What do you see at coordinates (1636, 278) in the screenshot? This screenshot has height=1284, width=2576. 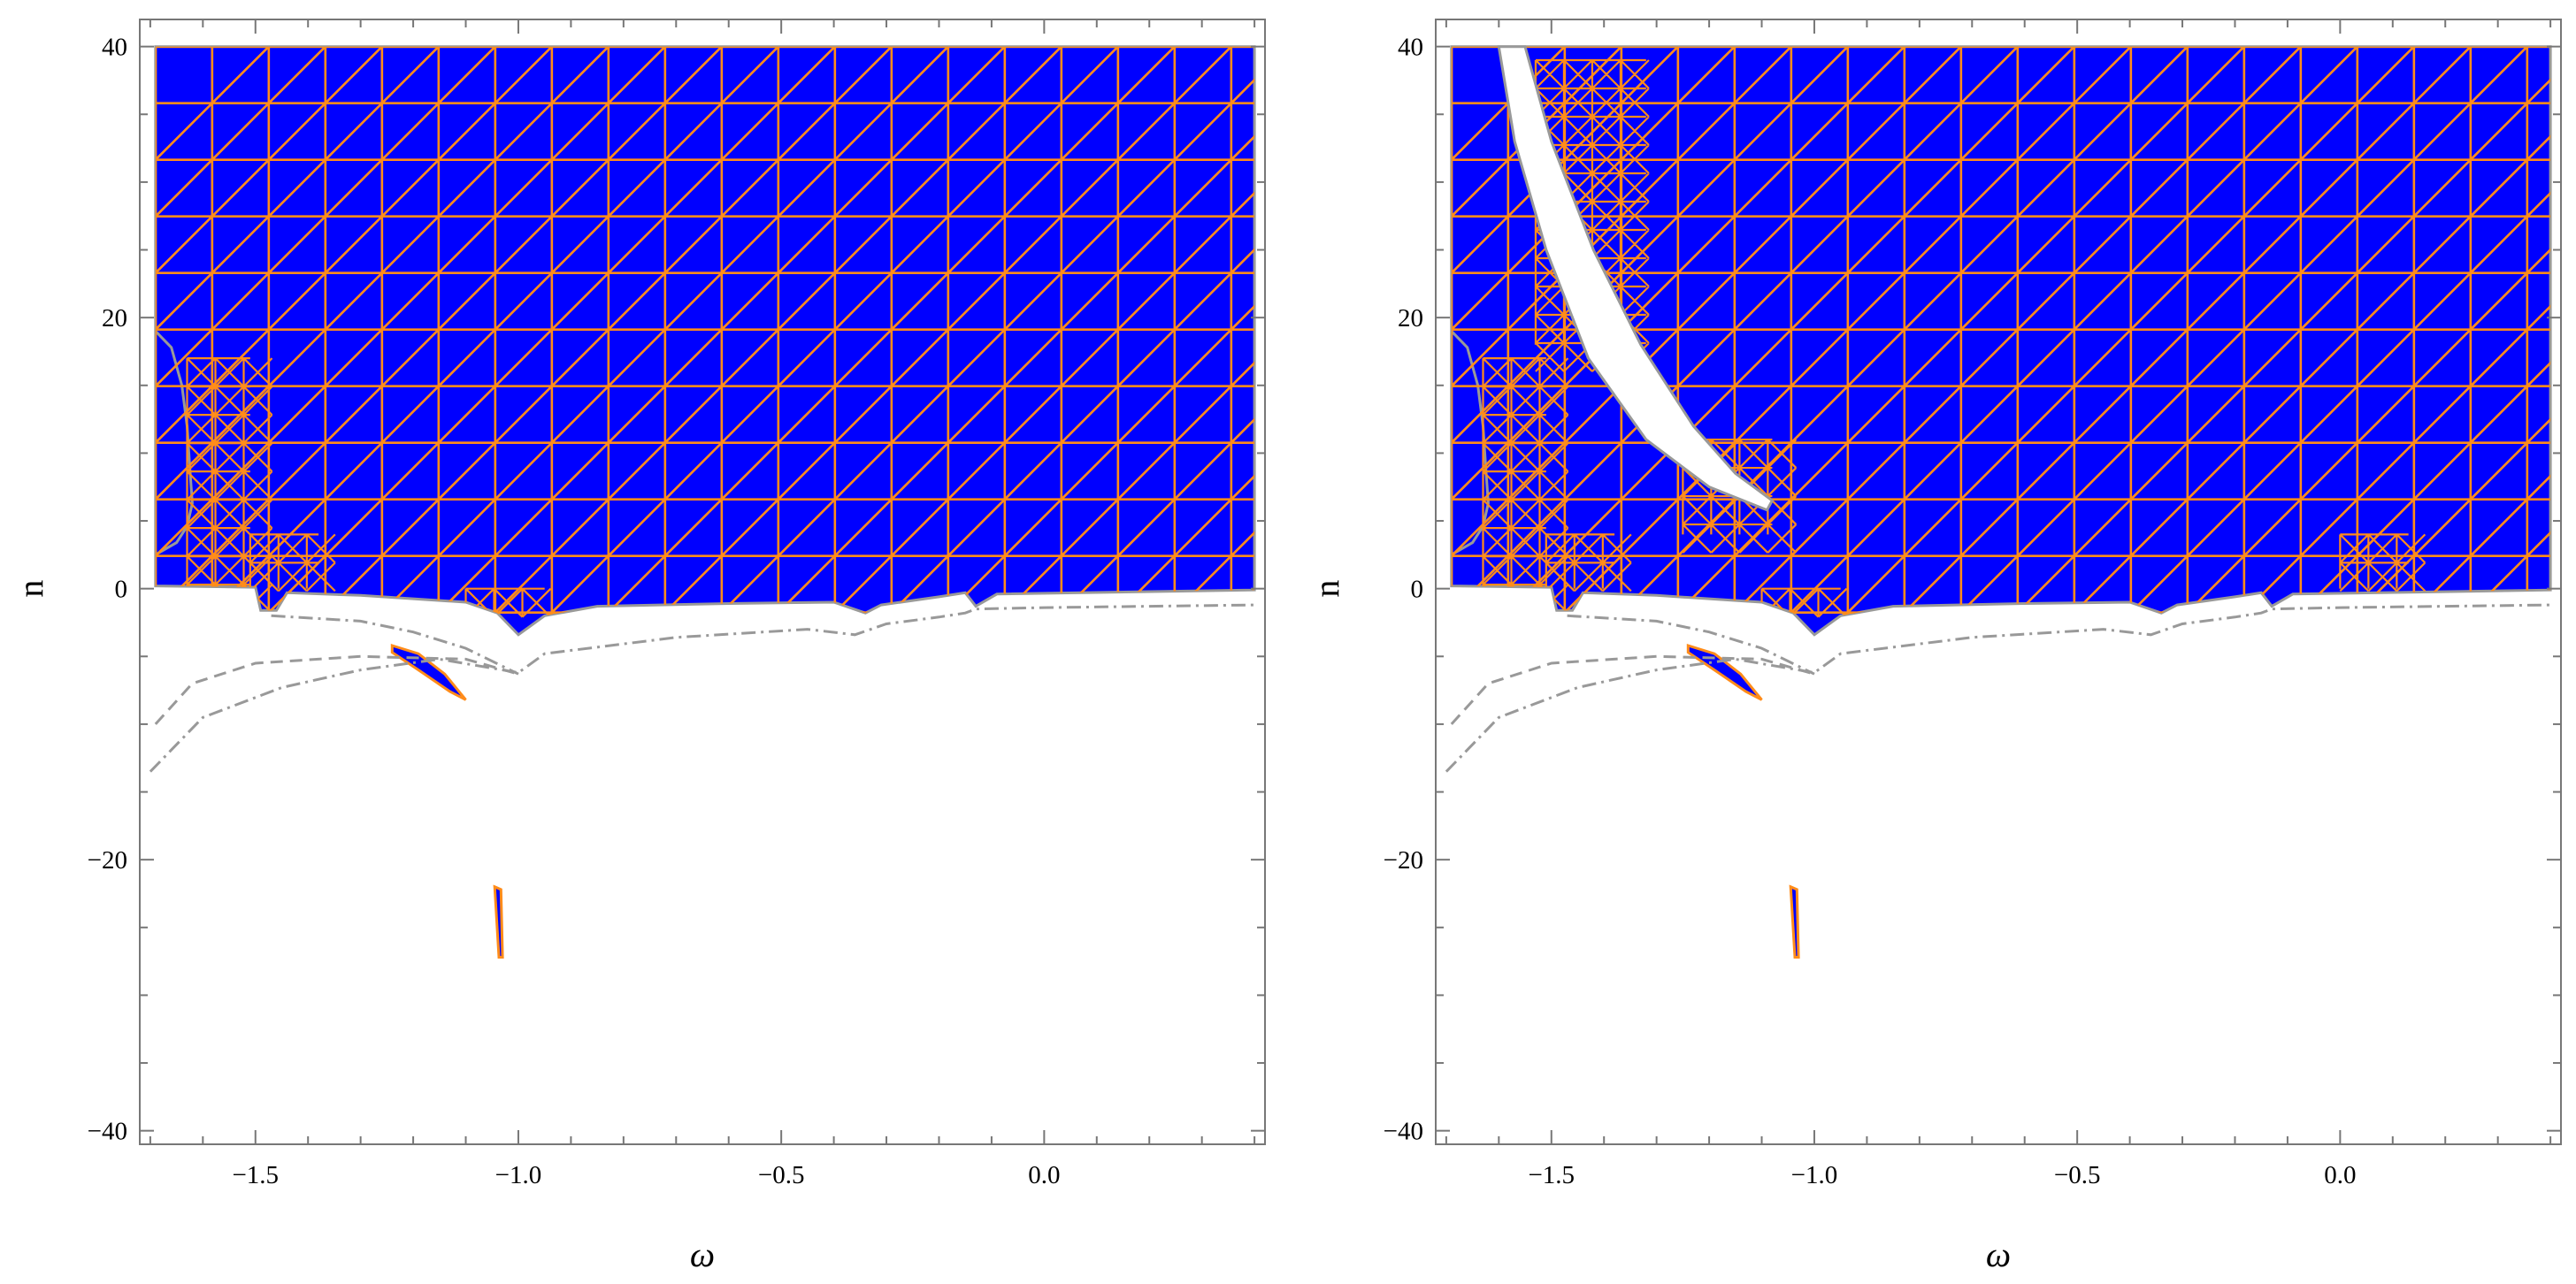 I see `excluded-slit` at bounding box center [1636, 278].